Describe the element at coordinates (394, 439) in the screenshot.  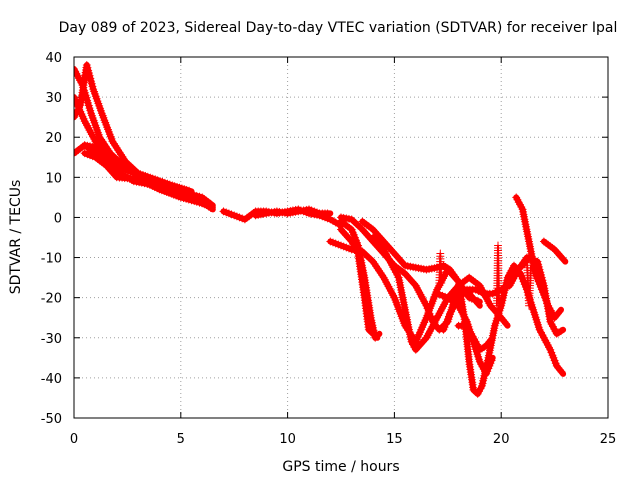
I see `x-tick-label: 15` at that location.